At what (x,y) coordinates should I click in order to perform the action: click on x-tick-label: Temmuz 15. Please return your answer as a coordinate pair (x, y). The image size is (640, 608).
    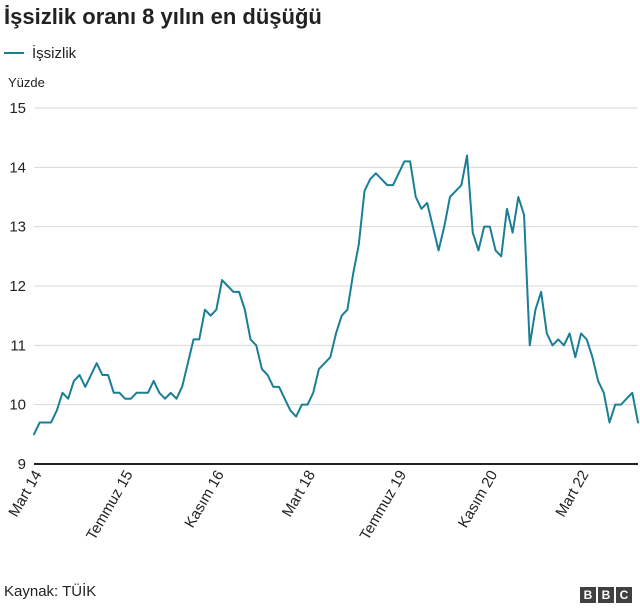
    Looking at the image, I should click on (109, 506).